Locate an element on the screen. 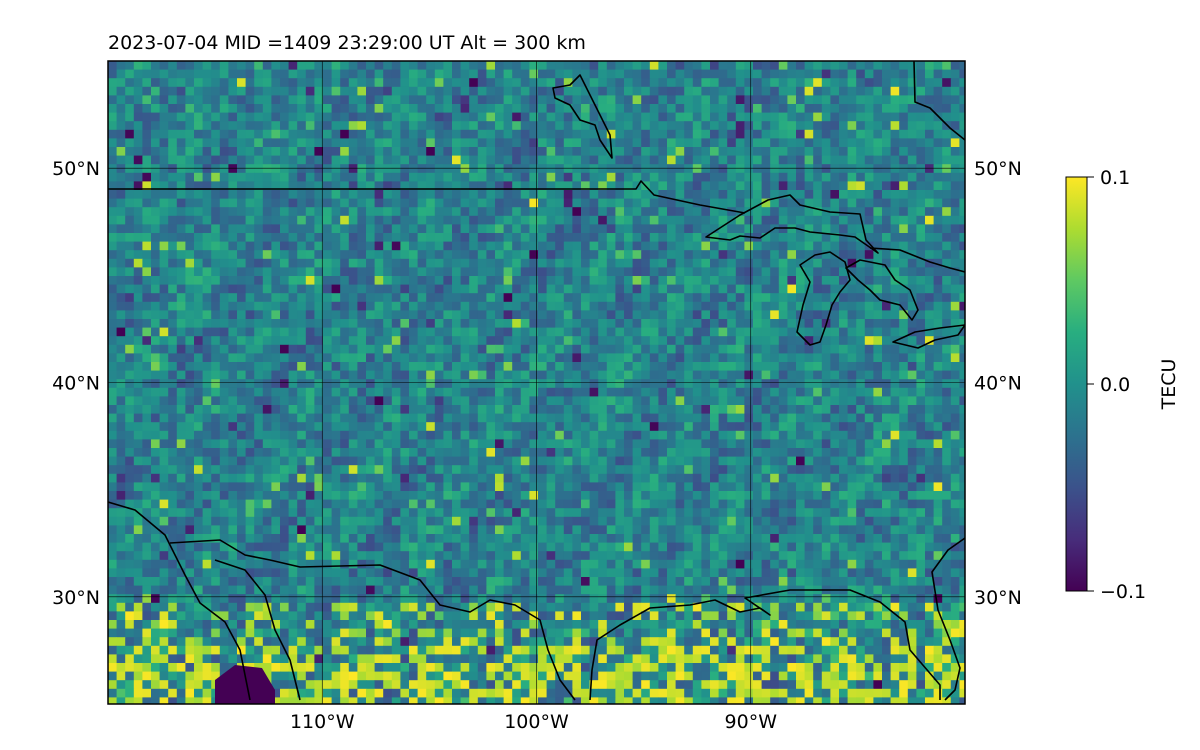  pacific-coast is located at coordinates (179, 601).